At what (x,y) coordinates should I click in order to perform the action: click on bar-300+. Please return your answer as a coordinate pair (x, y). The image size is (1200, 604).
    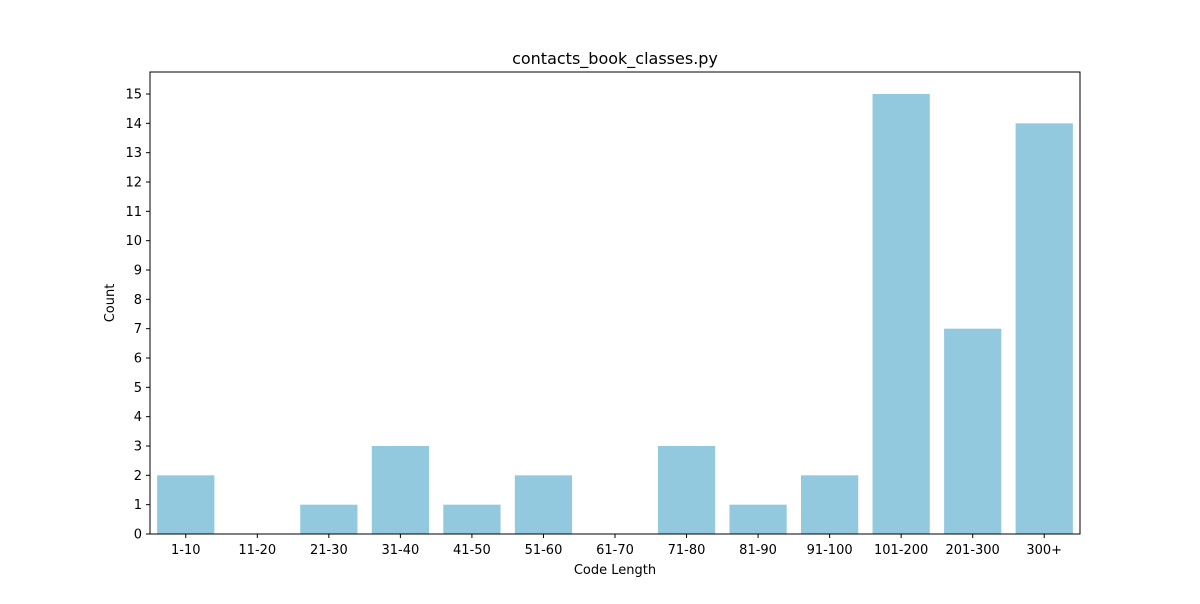
    Looking at the image, I should click on (1044, 328).